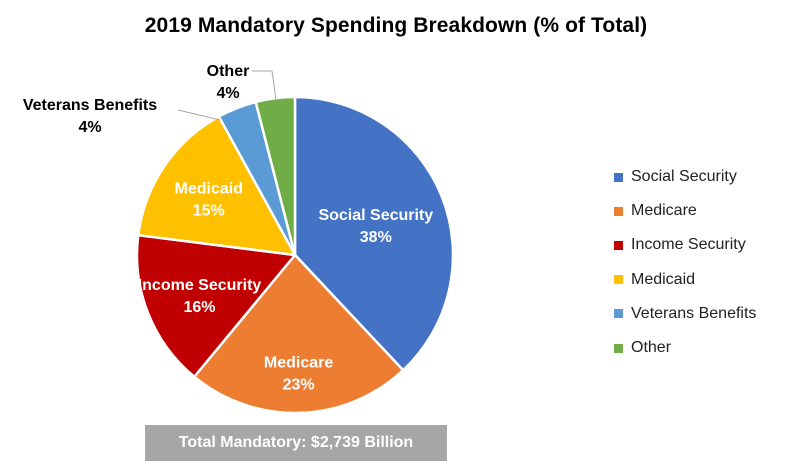  I want to click on slice-label-social-security: Social Security, so click(375, 215).